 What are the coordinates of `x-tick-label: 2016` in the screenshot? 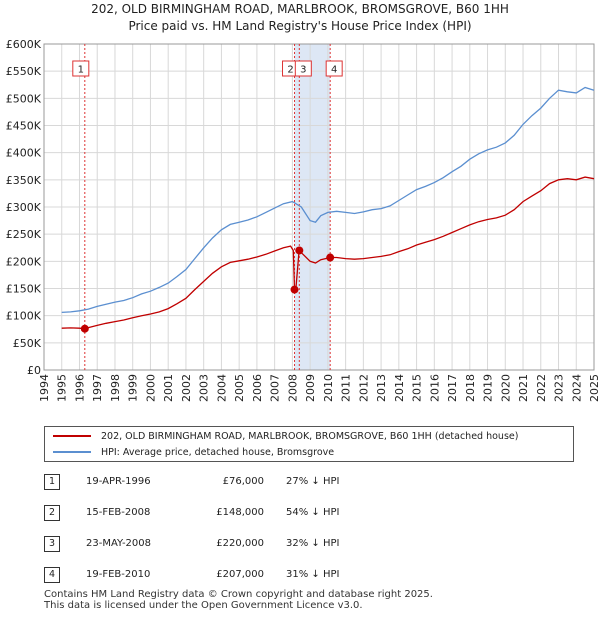 It's located at (434, 388).